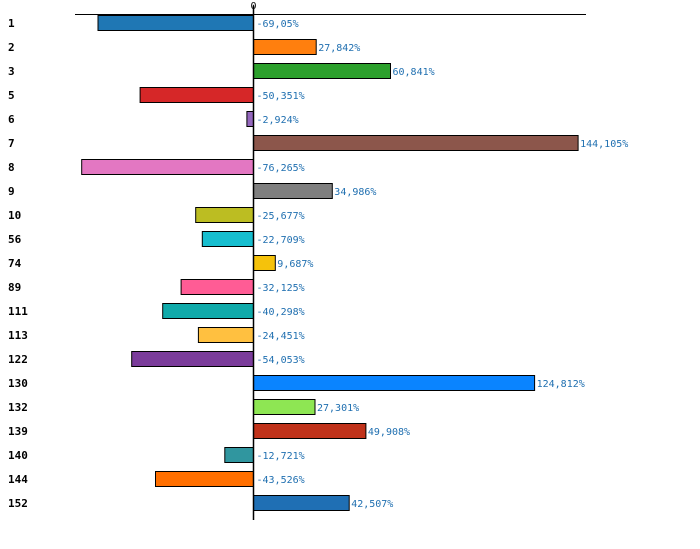  I want to click on value-label-89: -32,125%, so click(281, 288).